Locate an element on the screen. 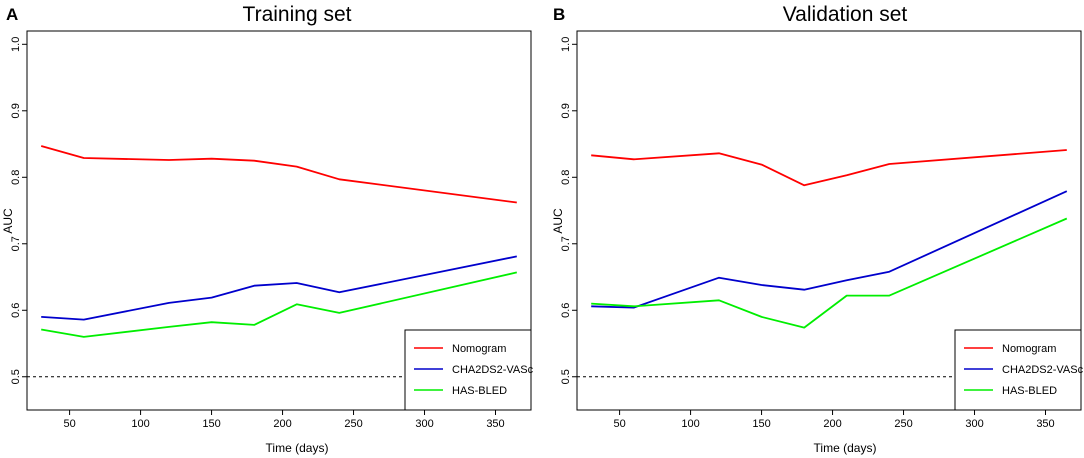 This screenshot has height=458, width=1084. chart-title: Validation set is located at coordinates (845, 14).